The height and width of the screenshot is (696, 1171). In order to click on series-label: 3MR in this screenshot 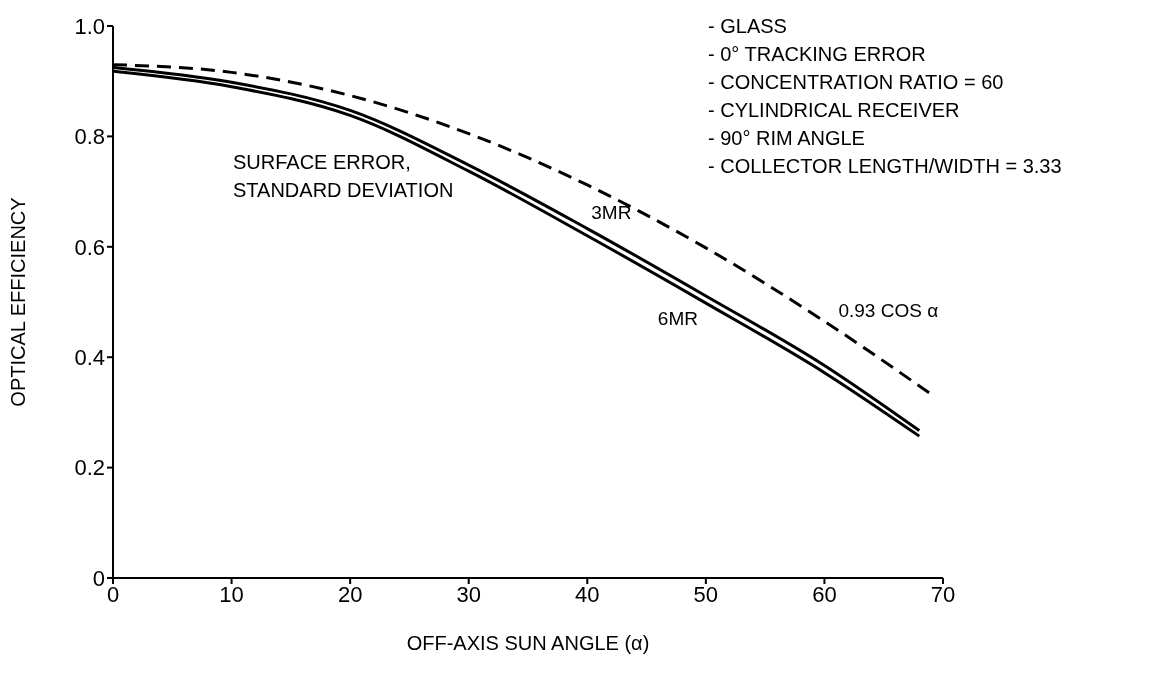, I will do `click(611, 212)`.